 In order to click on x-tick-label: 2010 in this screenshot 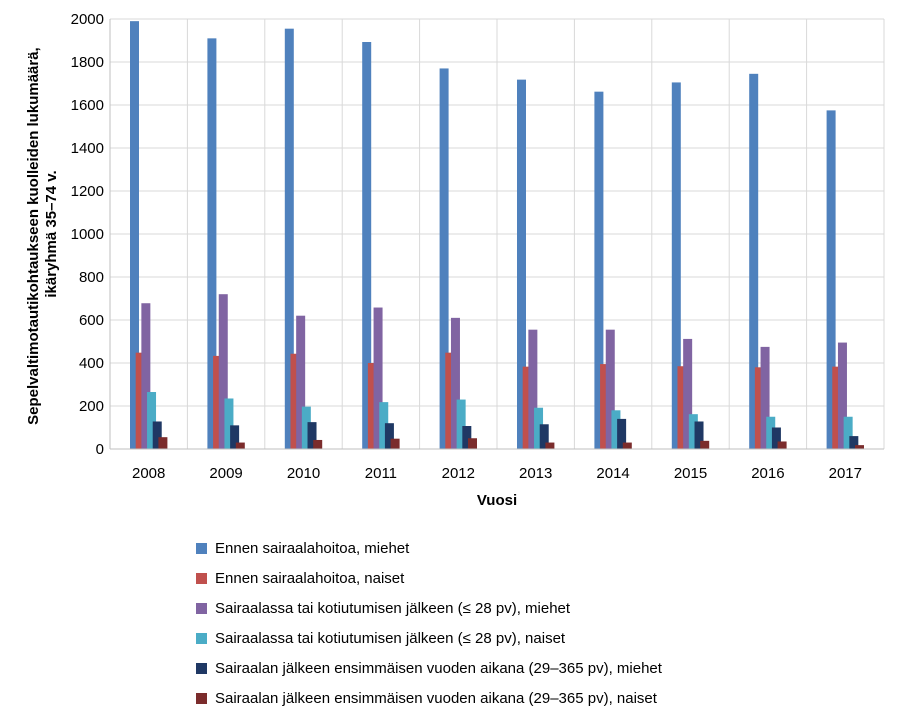, I will do `click(303, 473)`.